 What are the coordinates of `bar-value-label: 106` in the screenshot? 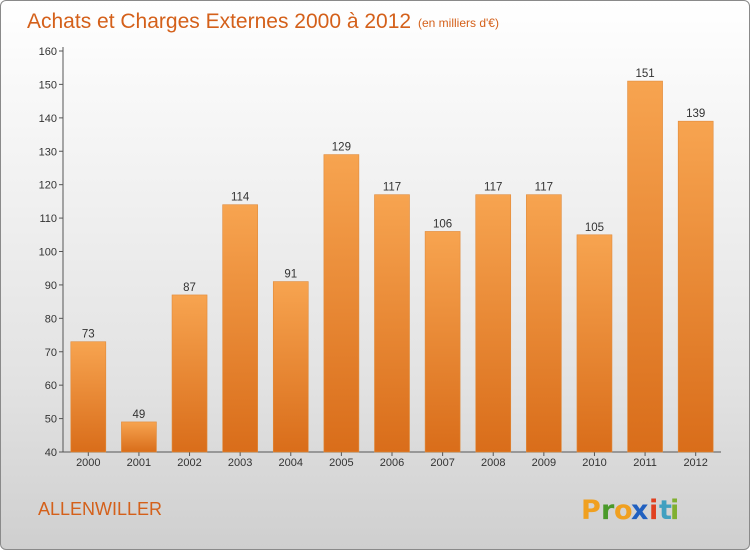 It's located at (442, 224).